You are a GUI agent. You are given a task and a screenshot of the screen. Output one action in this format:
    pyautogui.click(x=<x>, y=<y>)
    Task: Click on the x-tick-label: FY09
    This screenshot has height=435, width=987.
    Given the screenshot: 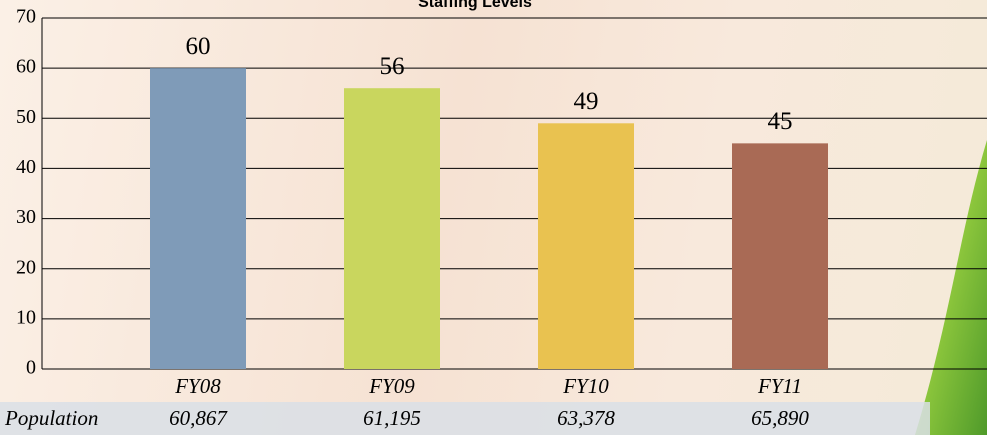 What is the action you would take?
    pyautogui.click(x=391, y=386)
    